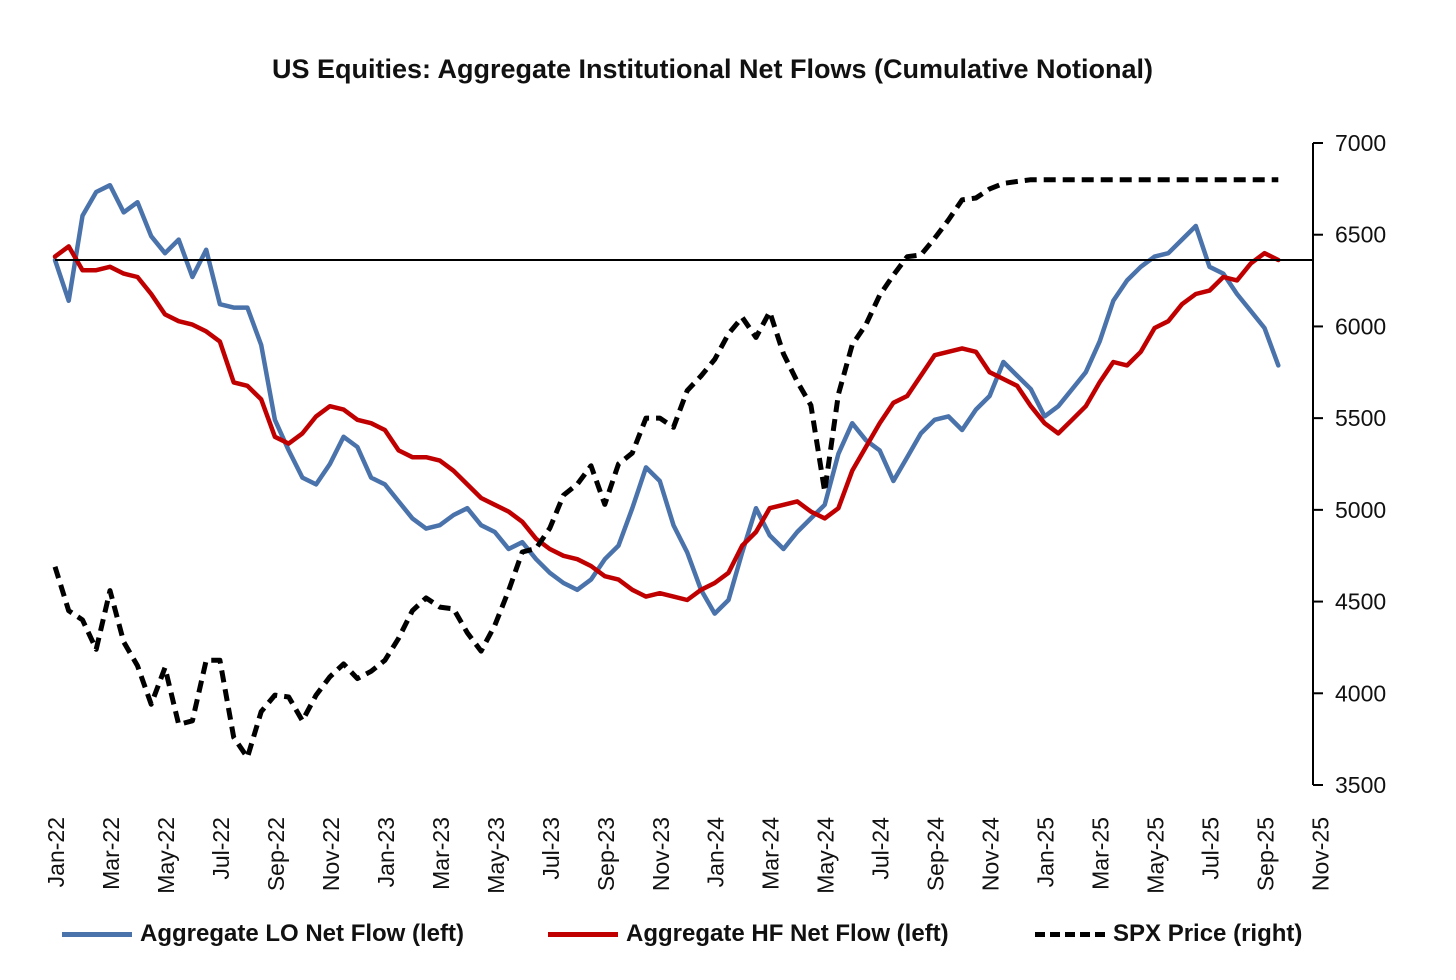 This screenshot has width=1456, height=980. I want to click on legend-item-lo: Aggregate LO Net Flow (left), so click(263, 934).